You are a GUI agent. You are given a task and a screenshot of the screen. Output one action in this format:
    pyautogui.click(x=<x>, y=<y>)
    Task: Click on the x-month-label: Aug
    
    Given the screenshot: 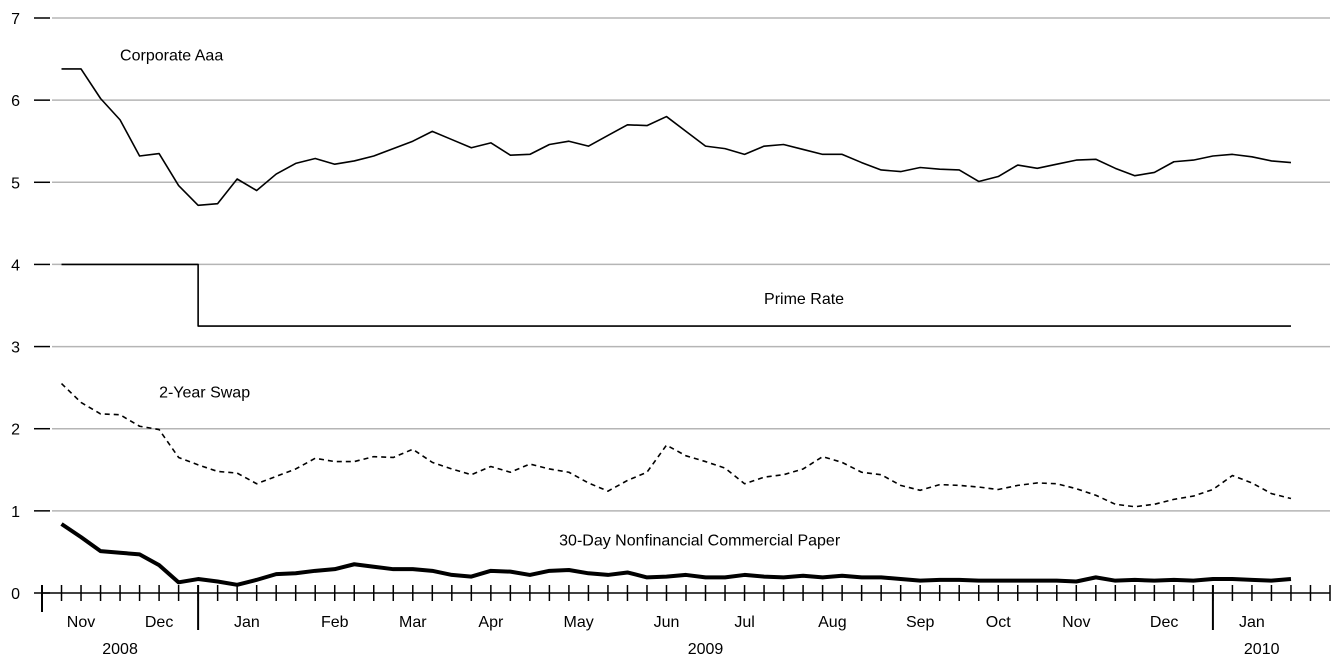 What is the action you would take?
    pyautogui.click(x=832, y=622)
    